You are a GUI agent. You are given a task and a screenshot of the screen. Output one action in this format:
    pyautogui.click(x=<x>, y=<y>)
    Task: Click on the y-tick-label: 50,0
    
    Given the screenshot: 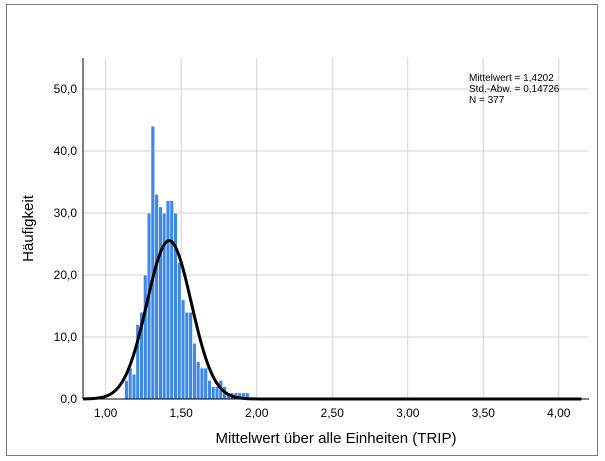 What is the action you would take?
    pyautogui.click(x=66, y=89)
    